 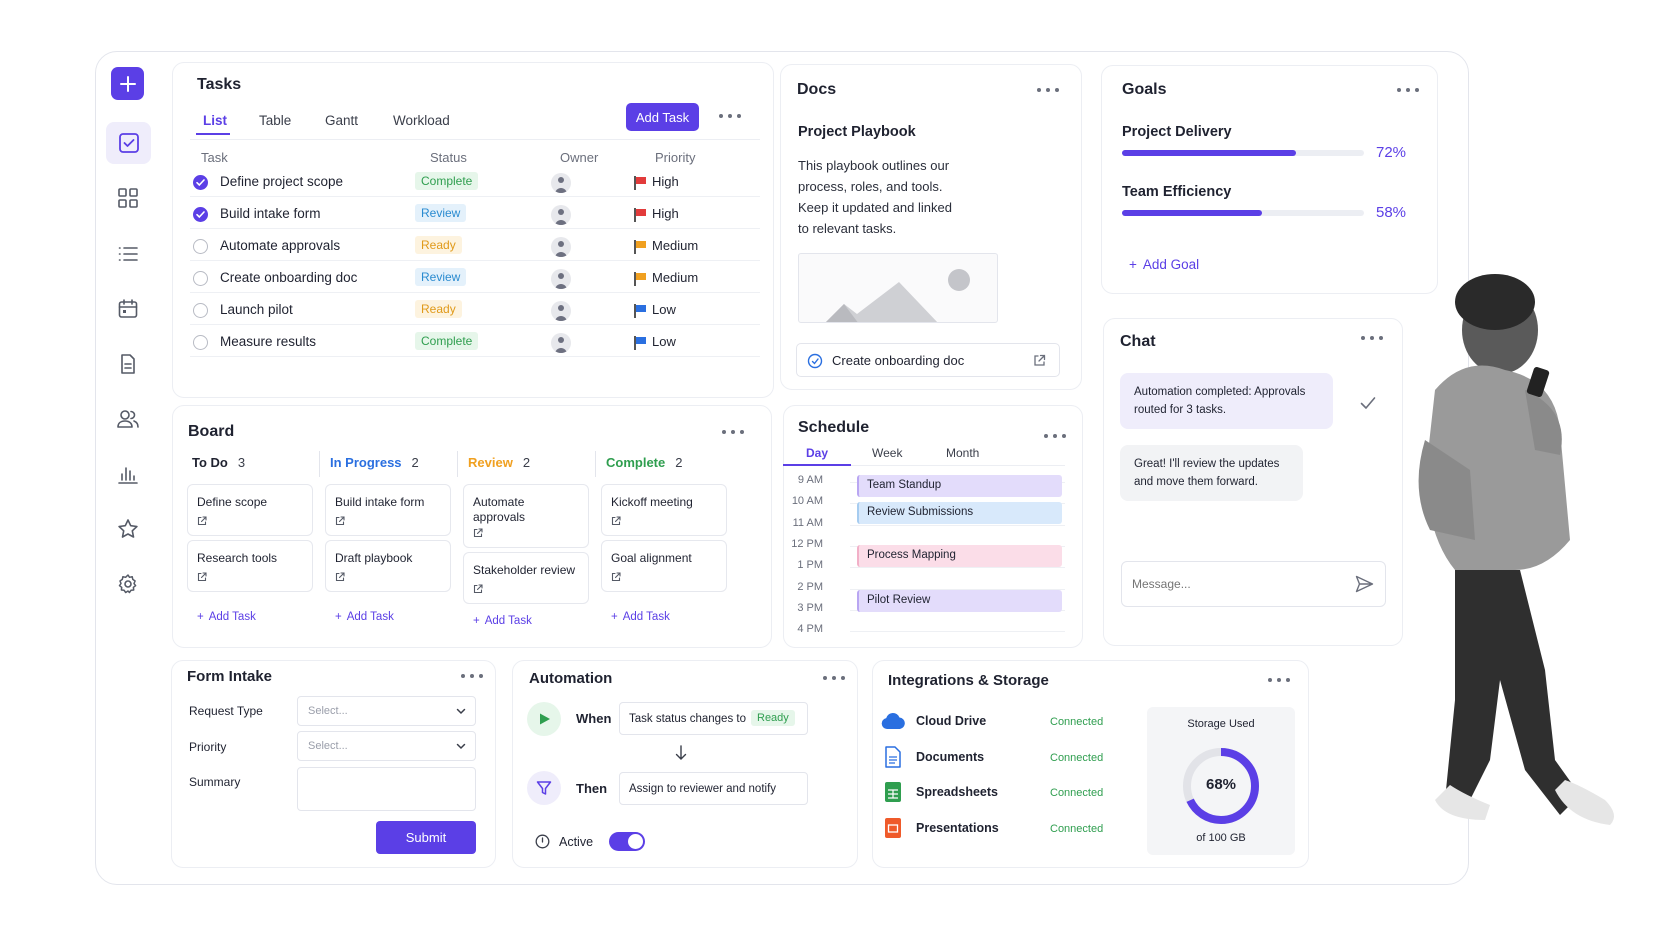 What do you see at coordinates (426, 837) in the screenshot?
I see `submit-button: Submit` at bounding box center [426, 837].